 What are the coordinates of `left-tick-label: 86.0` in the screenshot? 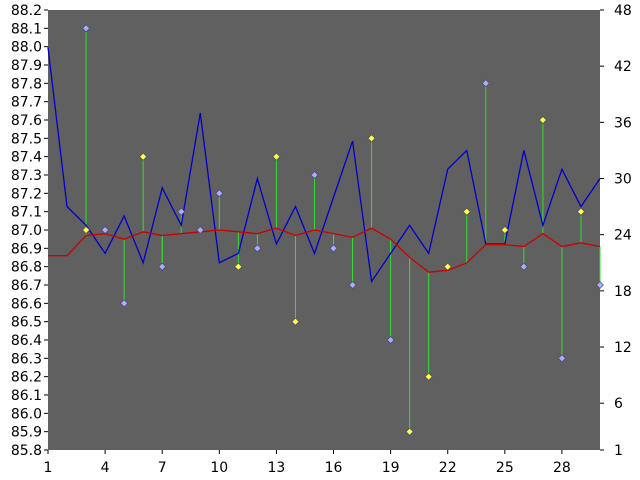 It's located at (26, 414).